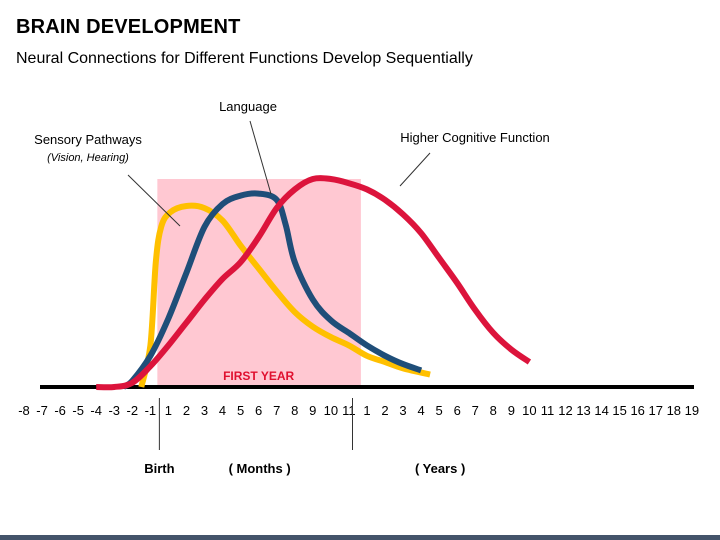  Describe the element at coordinates (475, 137) in the screenshot. I see `higher-cognitive-function-label: Higher Cognitive Function` at that location.